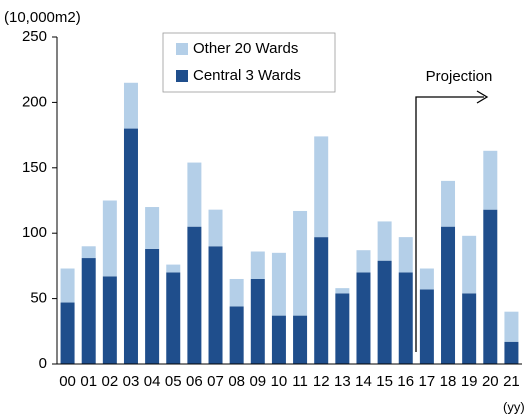 The width and height of the screenshot is (527, 418). Describe the element at coordinates (245, 48) in the screenshot. I see `legend-label: Other 20 Wards` at that location.